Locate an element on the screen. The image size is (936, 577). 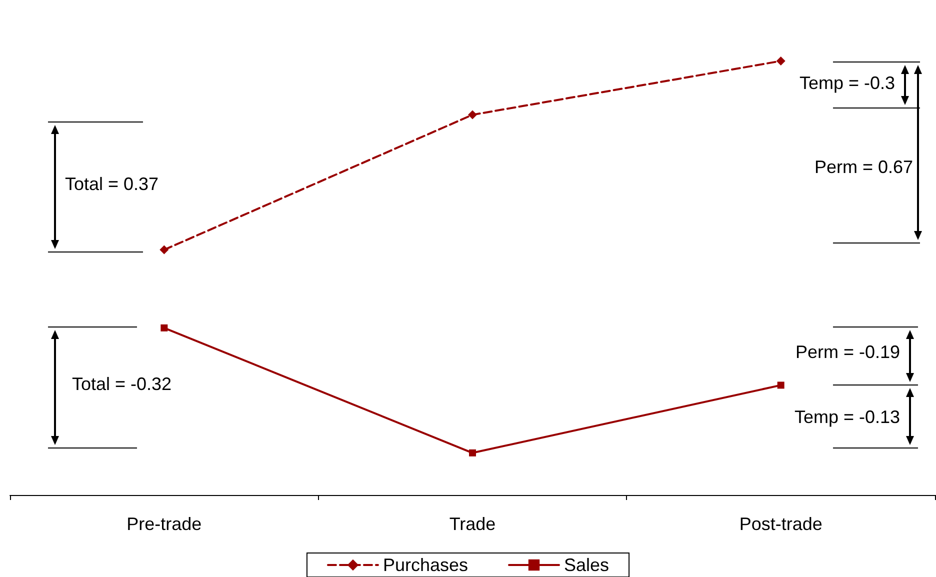
annotation: Temp = -0.3 is located at coordinates (847, 82).